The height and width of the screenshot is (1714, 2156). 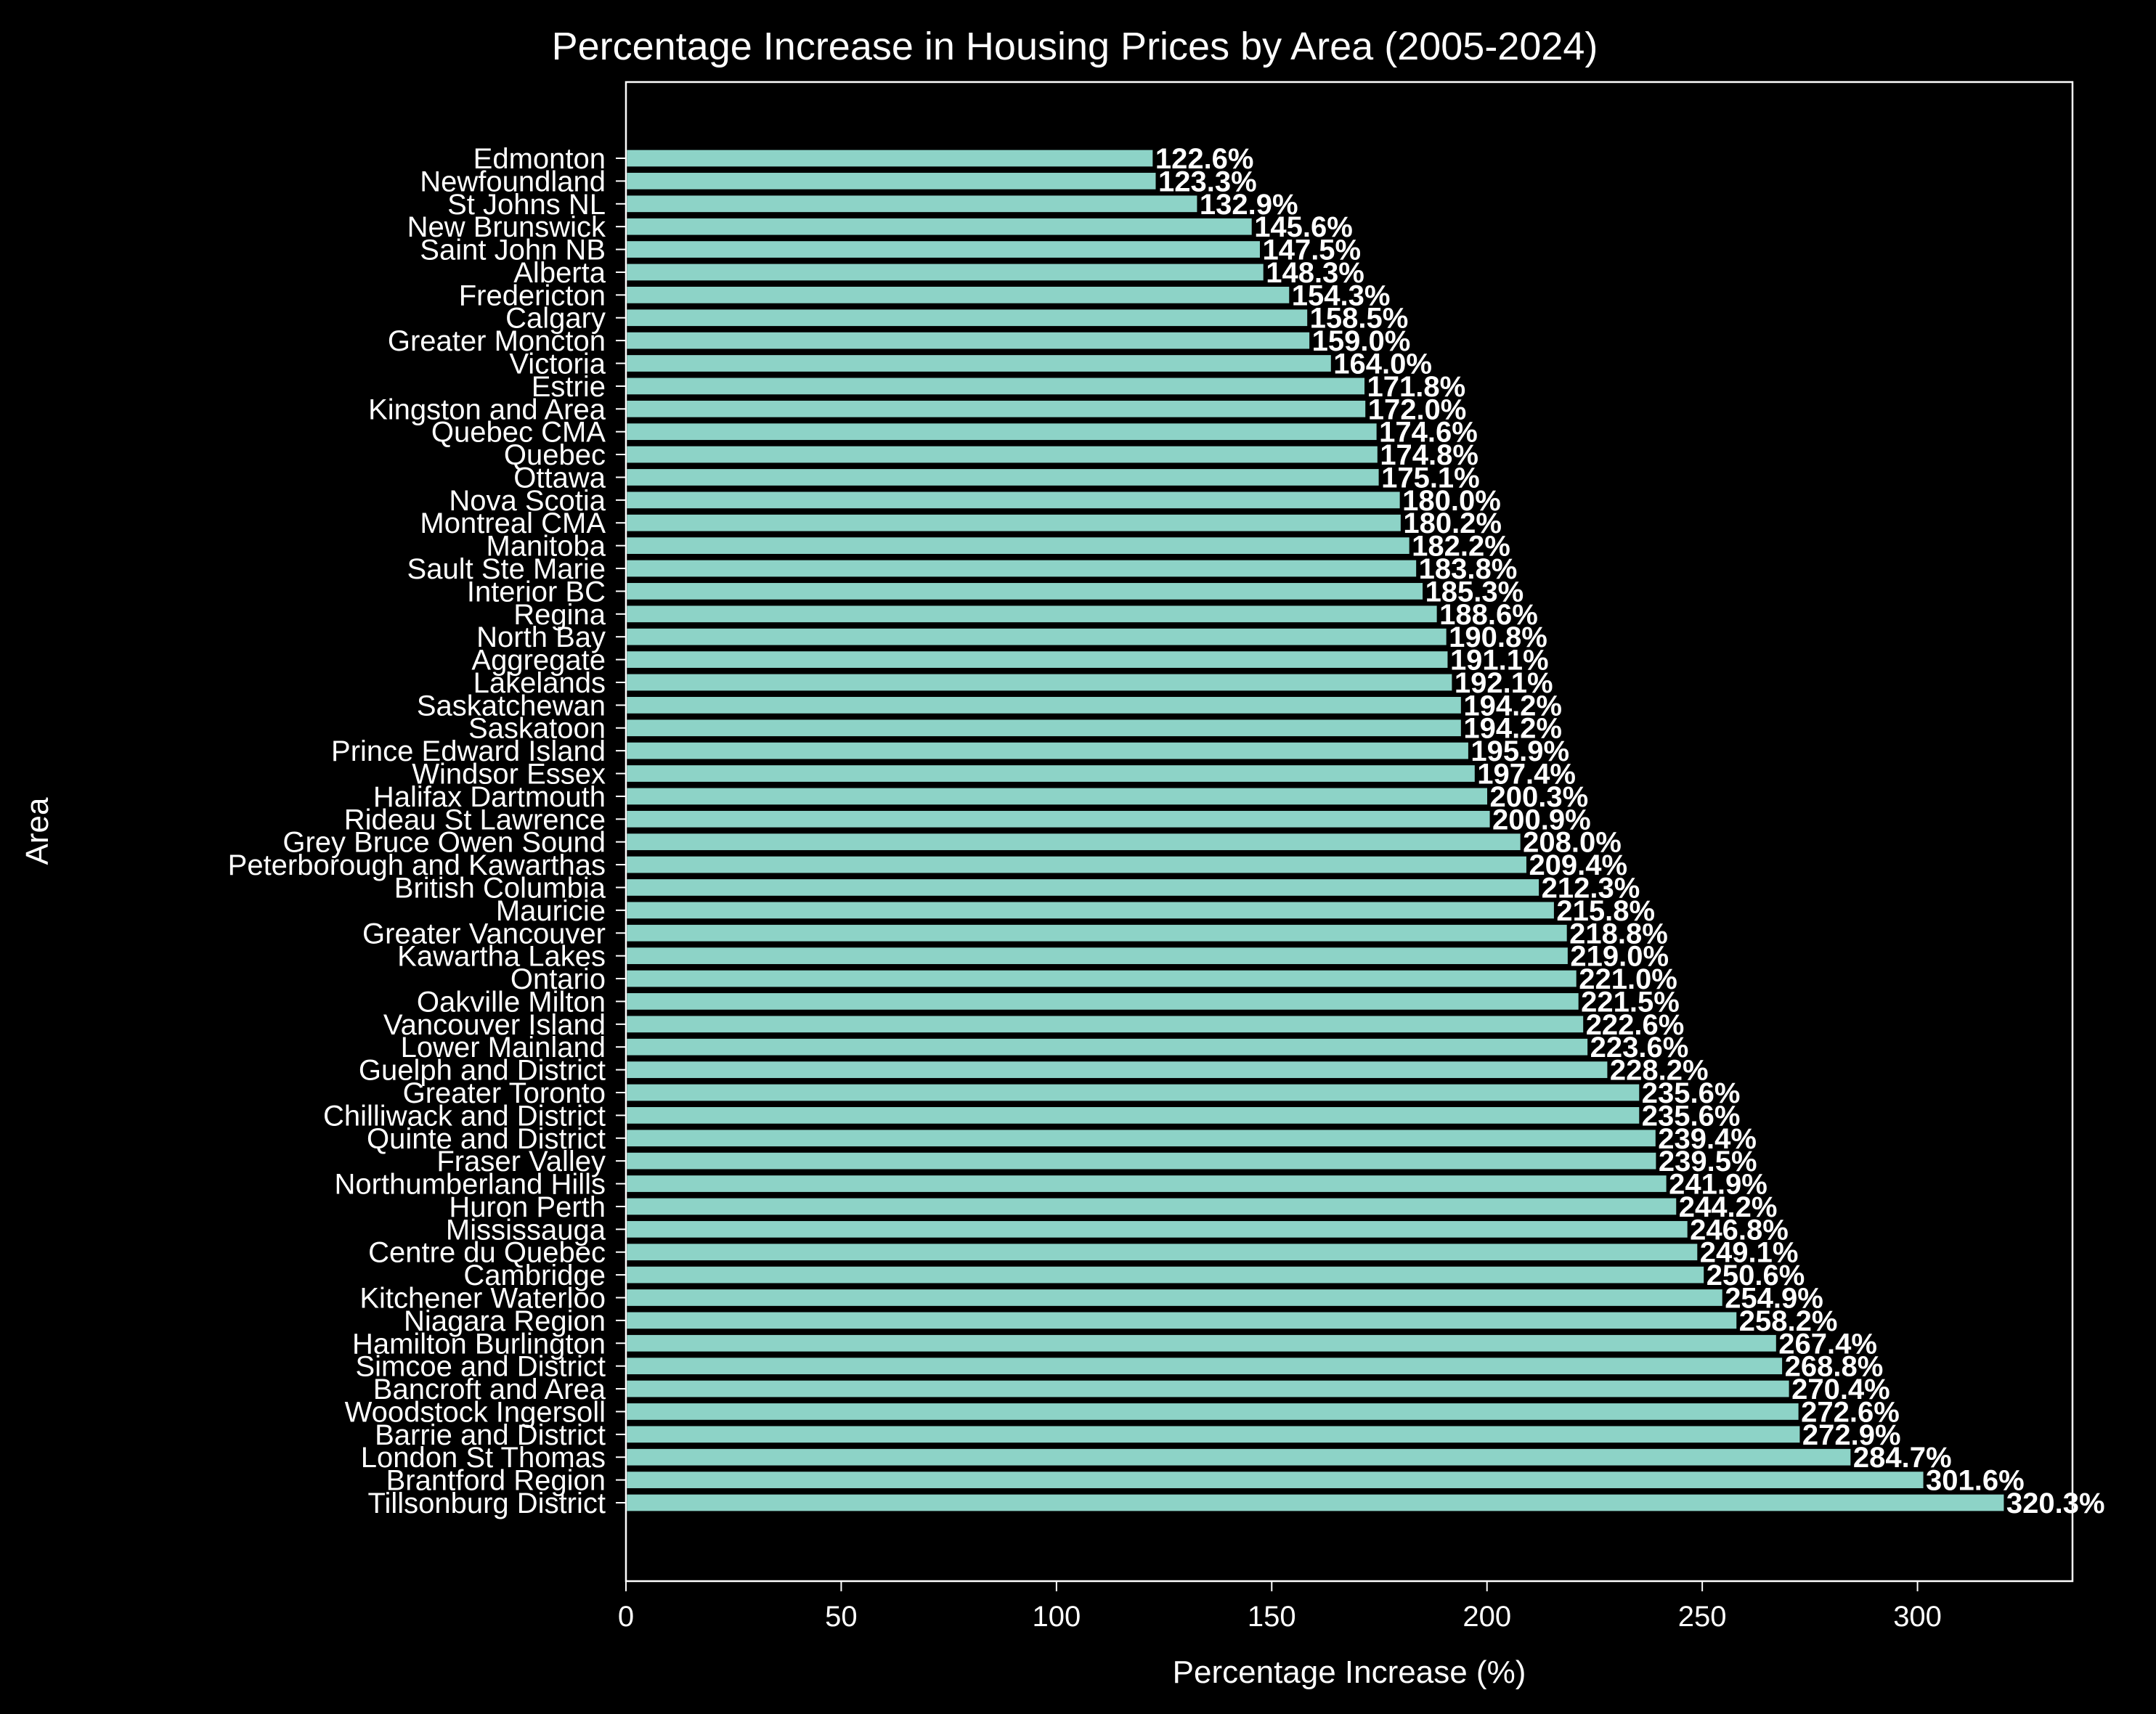 What do you see at coordinates (526, 205) in the screenshot?
I see `y-tick-label: St Johns NL` at bounding box center [526, 205].